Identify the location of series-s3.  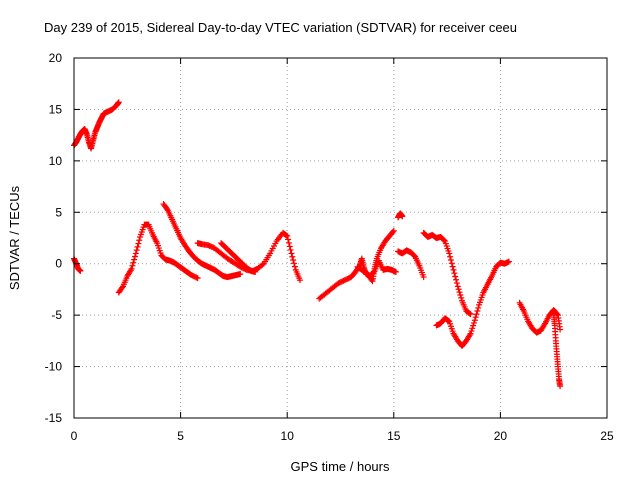
(158, 258).